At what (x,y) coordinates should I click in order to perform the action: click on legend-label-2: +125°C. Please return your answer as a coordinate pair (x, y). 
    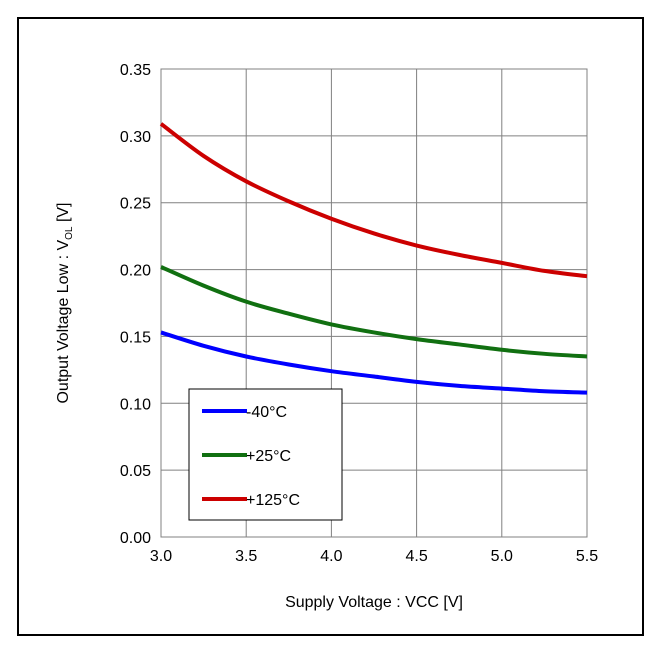
    Looking at the image, I should click on (273, 500).